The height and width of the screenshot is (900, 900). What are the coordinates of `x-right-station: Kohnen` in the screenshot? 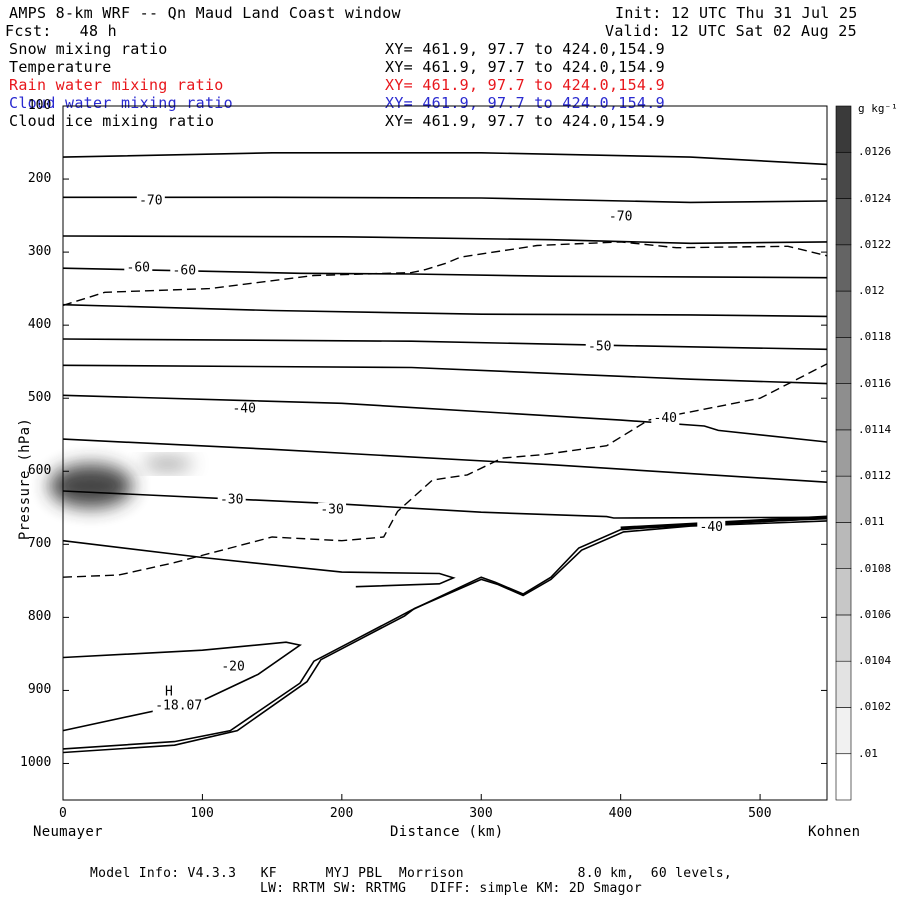 It's located at (834, 832).